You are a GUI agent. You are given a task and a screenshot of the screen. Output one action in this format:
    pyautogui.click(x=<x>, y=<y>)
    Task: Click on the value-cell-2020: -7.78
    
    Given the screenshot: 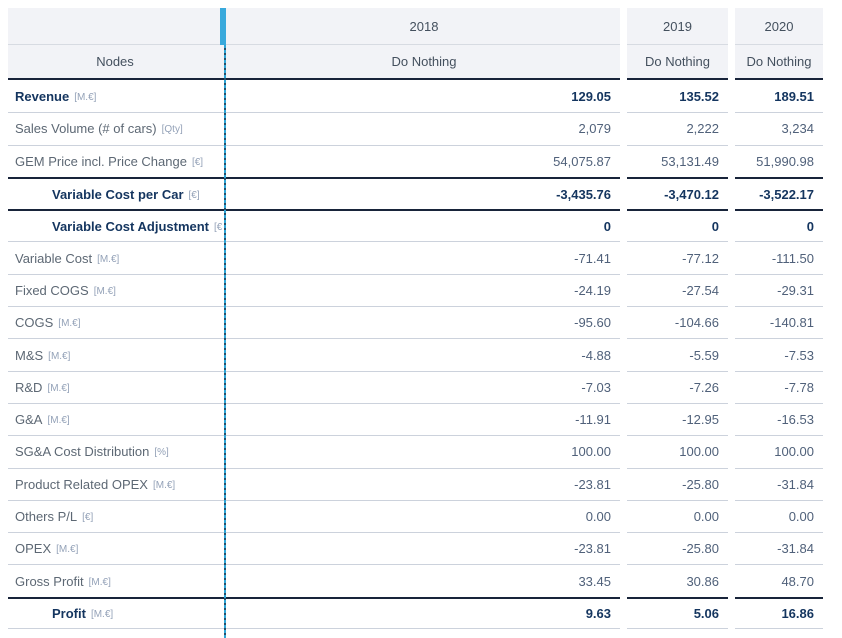 What is the action you would take?
    pyautogui.click(x=779, y=386)
    